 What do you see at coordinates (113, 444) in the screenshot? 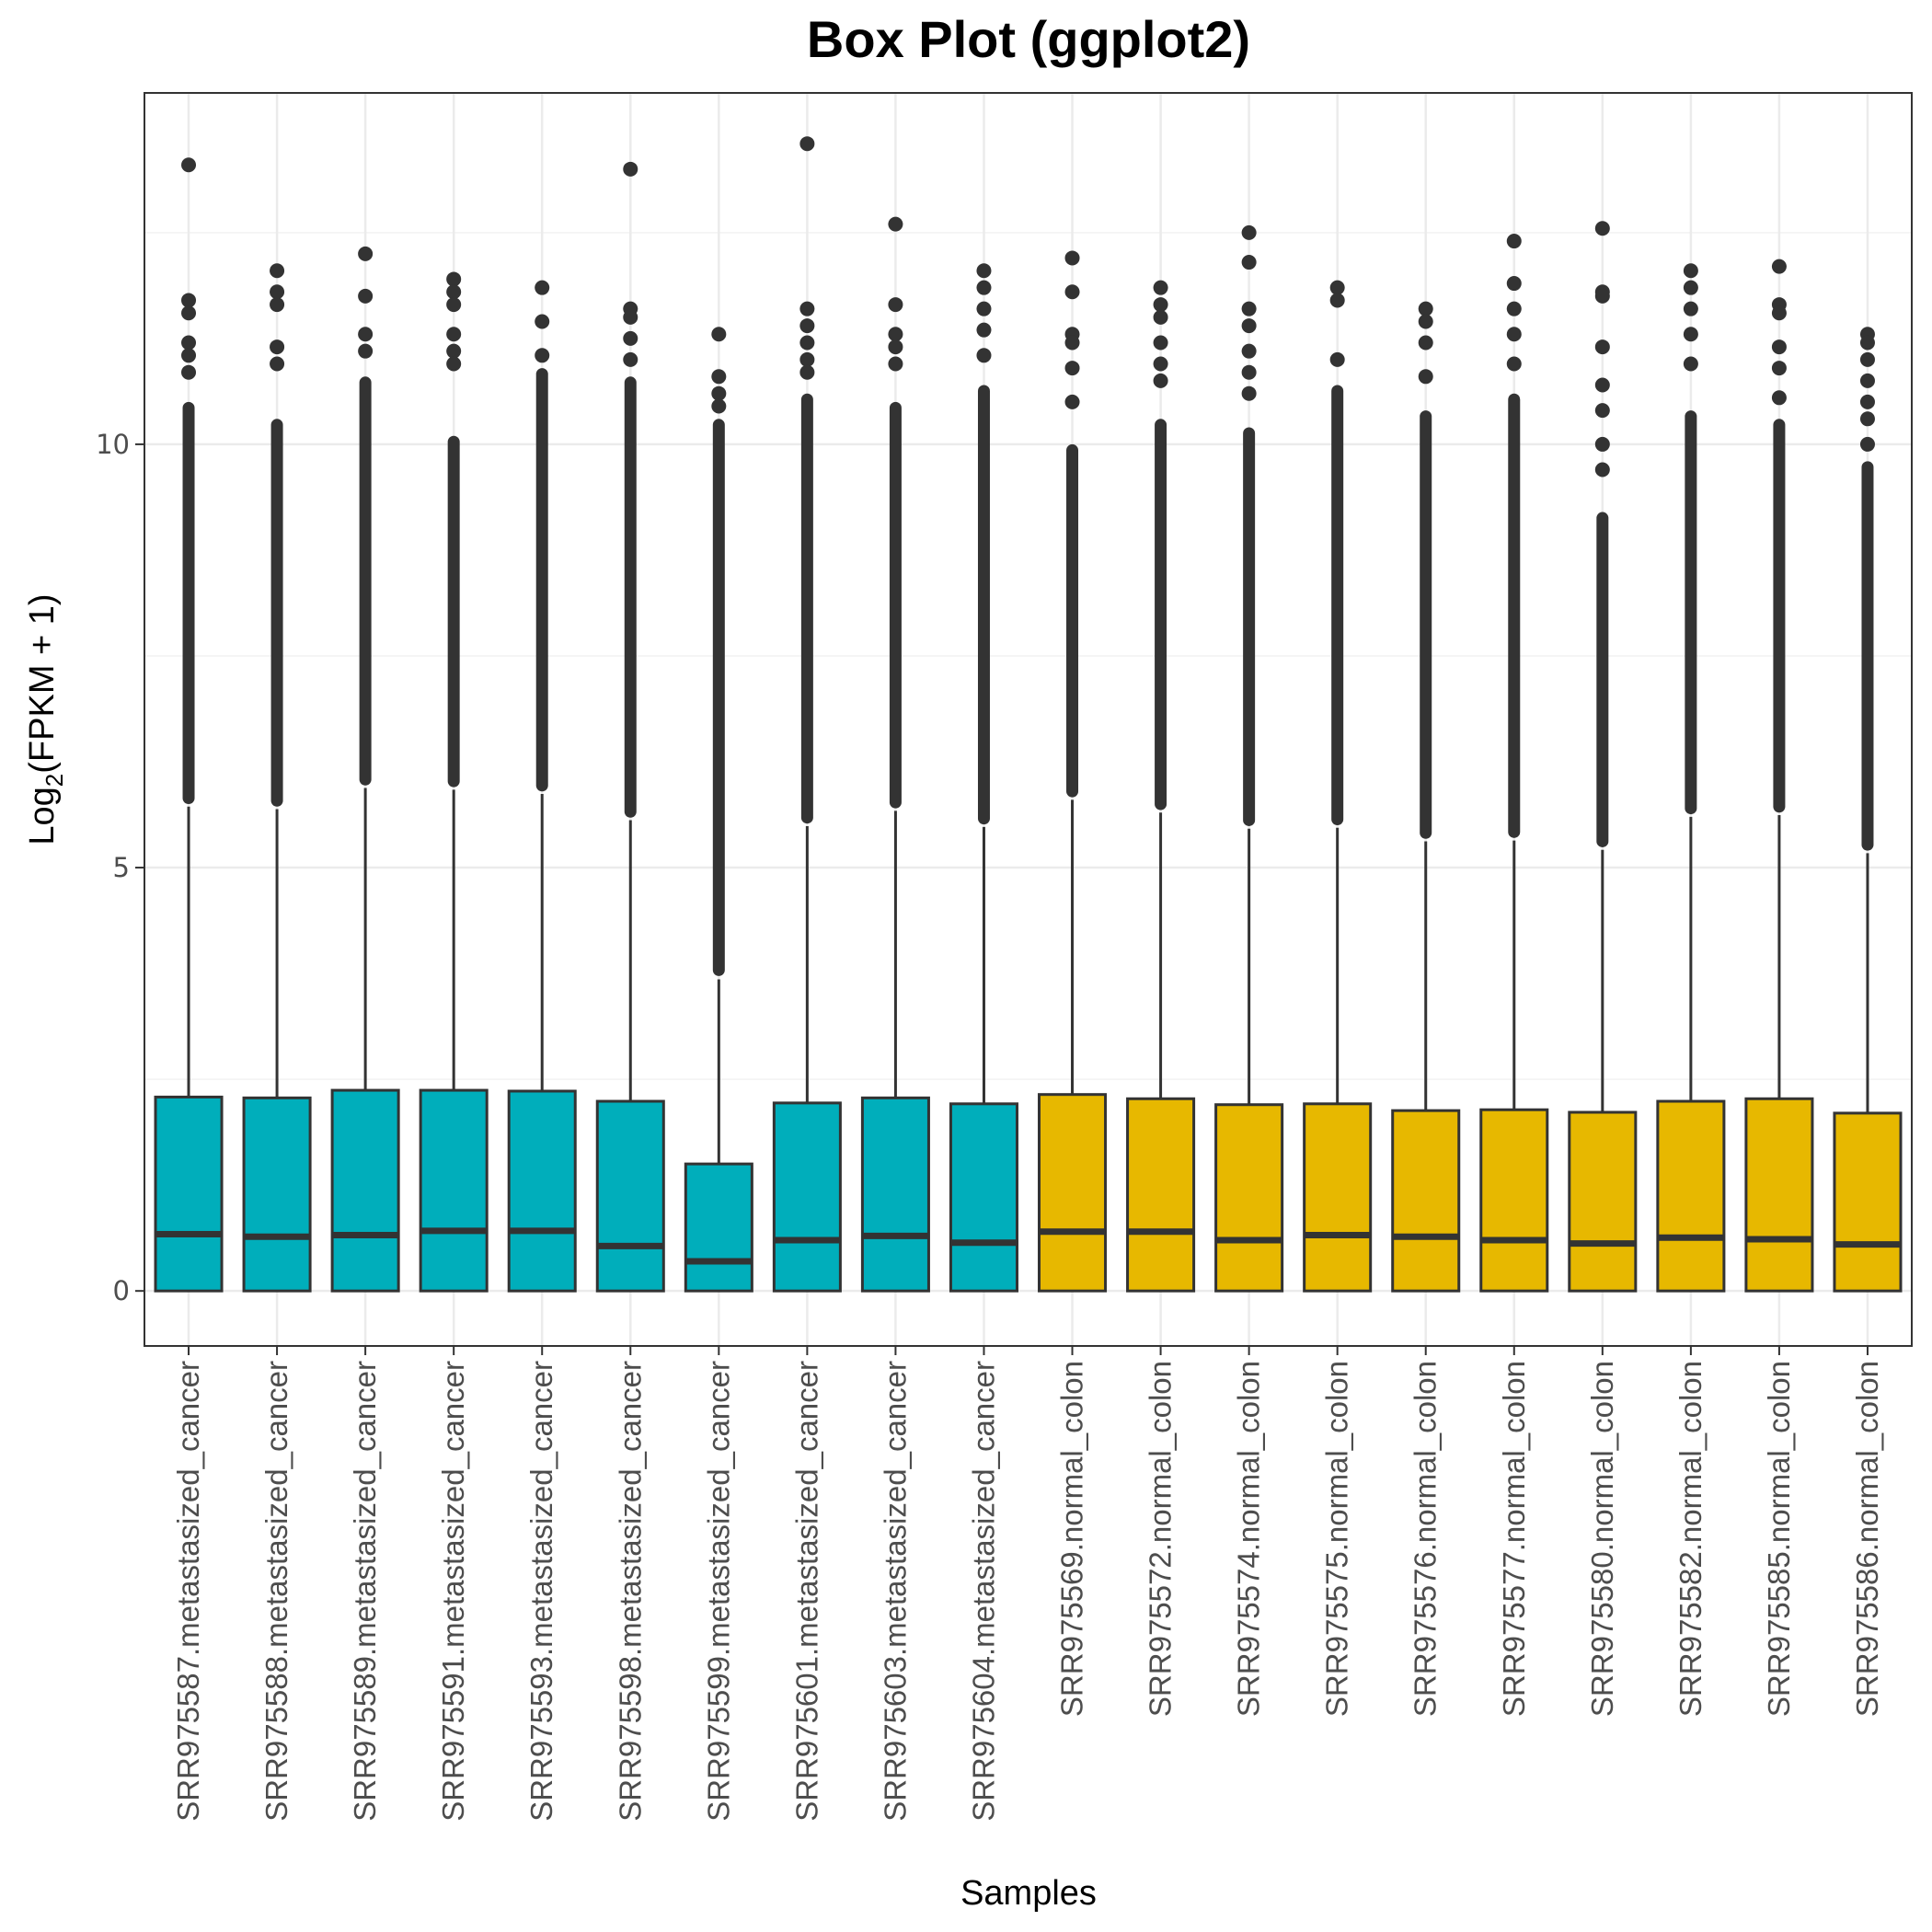
I see `y-tick-label: 10` at bounding box center [113, 444].